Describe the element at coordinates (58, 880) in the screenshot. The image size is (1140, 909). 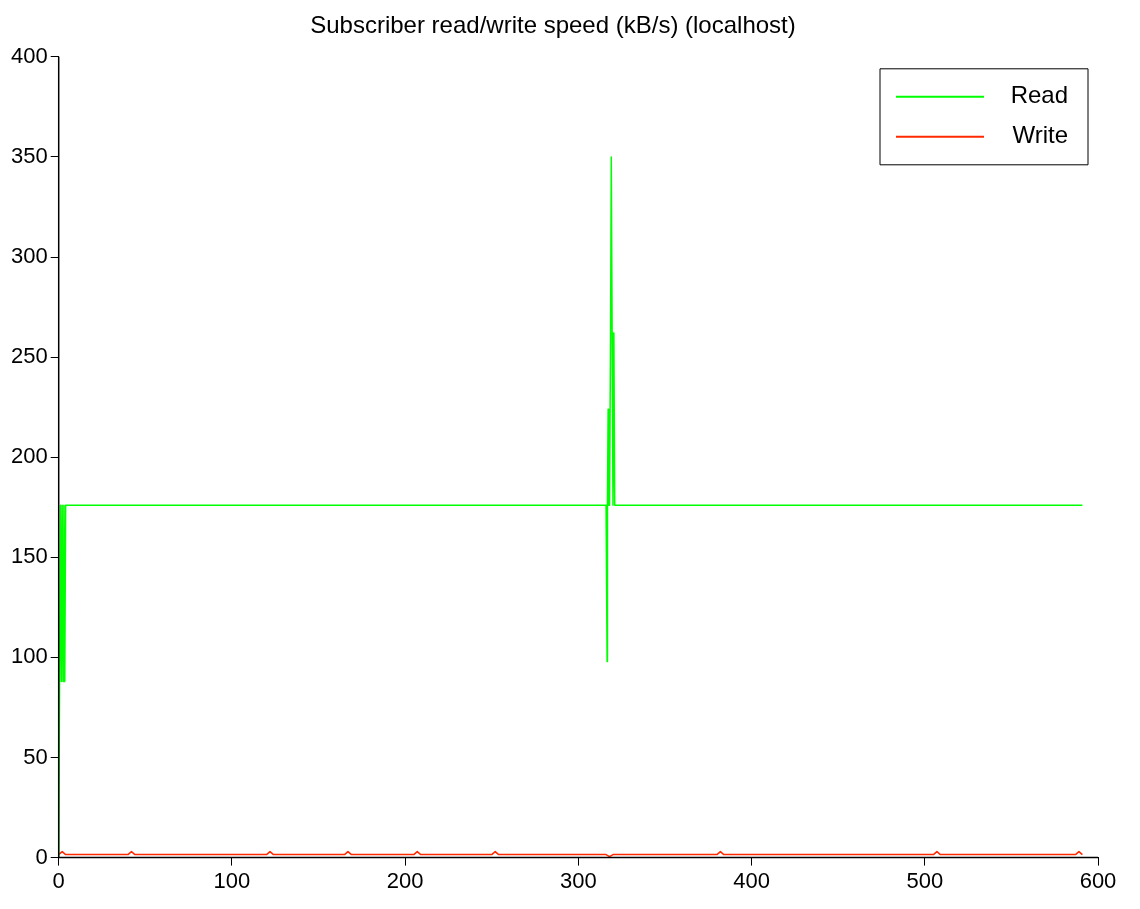
I see `x-tick-label: 0` at that location.